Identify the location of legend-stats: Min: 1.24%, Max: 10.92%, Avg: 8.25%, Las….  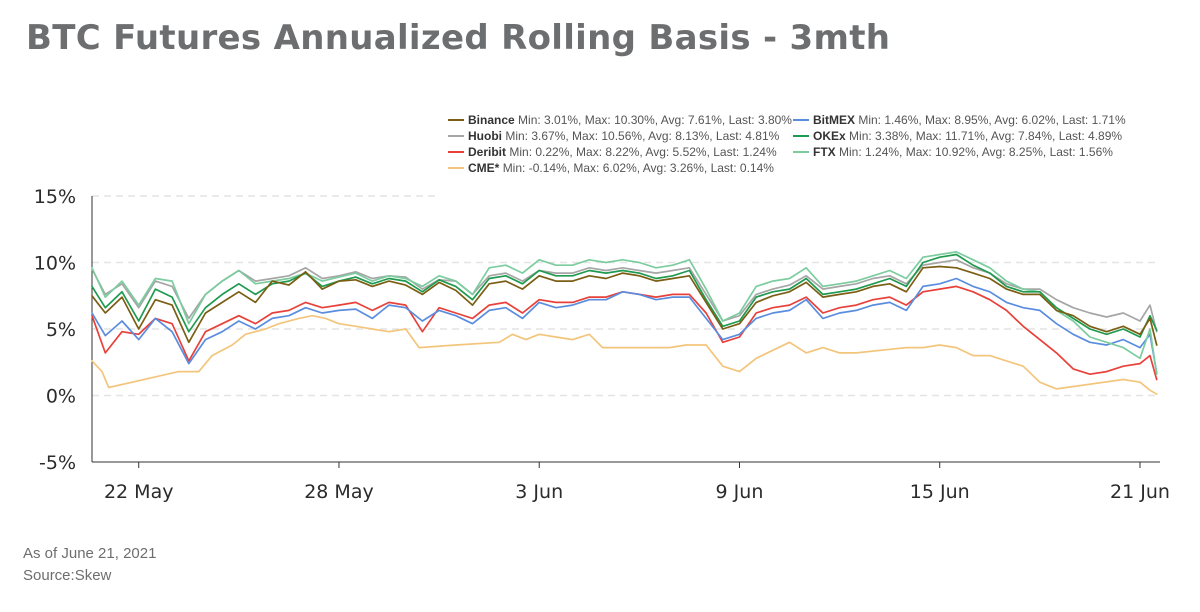
(976, 152).